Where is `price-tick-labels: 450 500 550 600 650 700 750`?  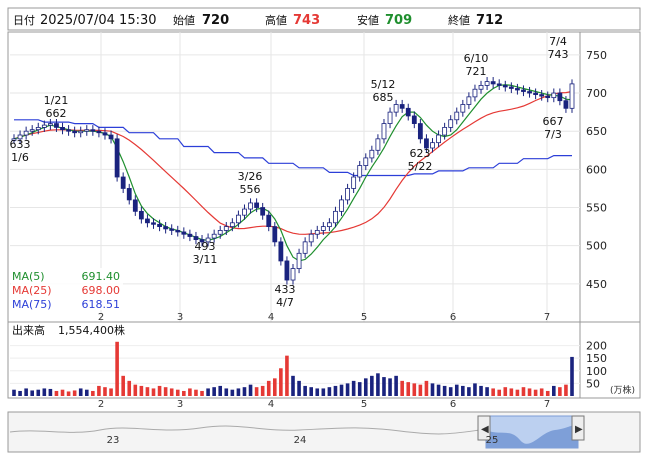
price-tick-labels: 450 500 550 600 650 700 750 is located at coordinates (596, 170).